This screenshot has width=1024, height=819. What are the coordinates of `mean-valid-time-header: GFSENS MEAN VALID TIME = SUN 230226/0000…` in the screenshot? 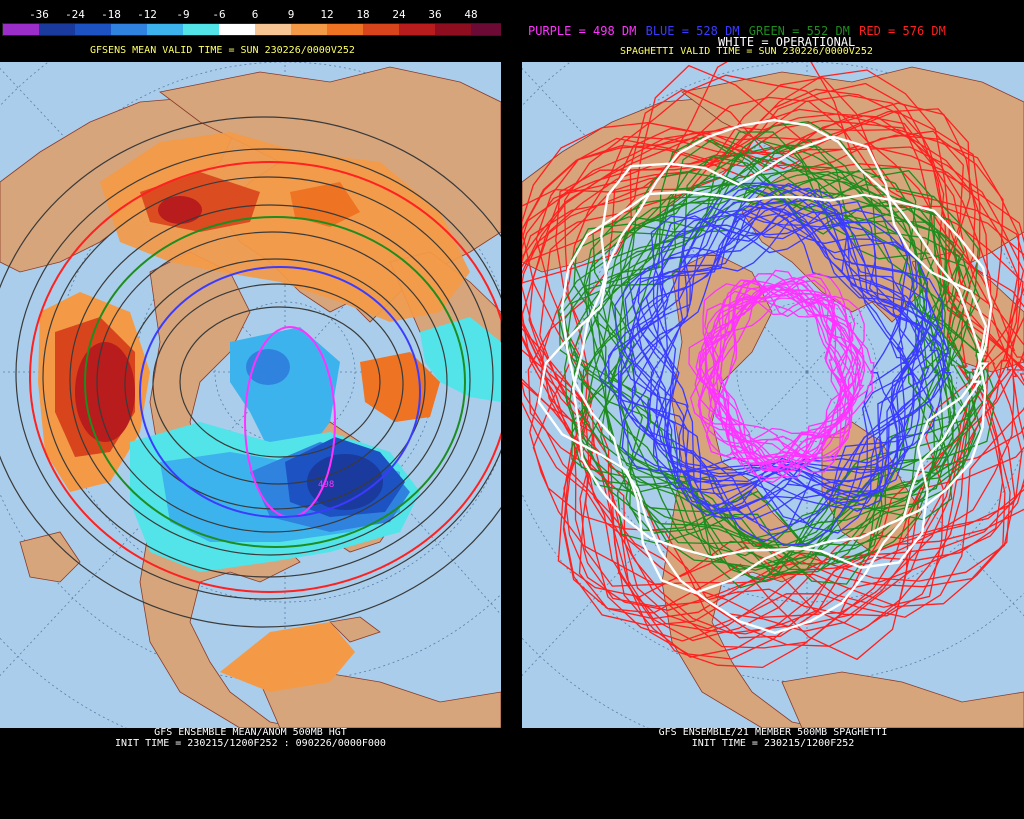 It's located at (222, 50).